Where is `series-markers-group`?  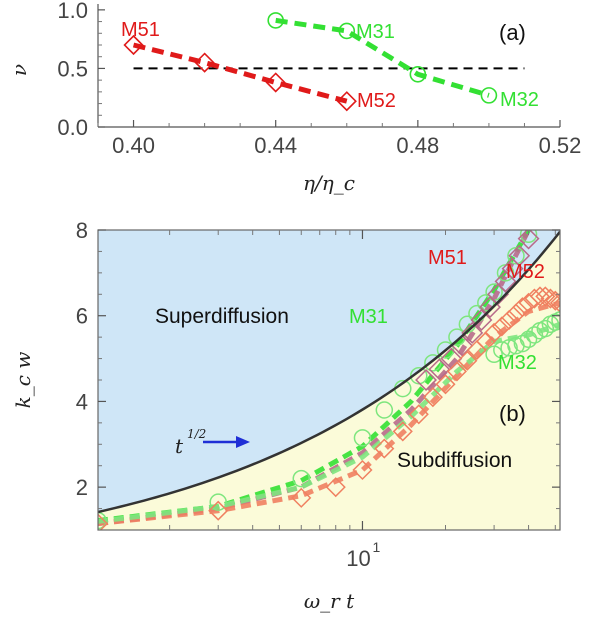
series-markers-group is located at coordinates (310, 62).